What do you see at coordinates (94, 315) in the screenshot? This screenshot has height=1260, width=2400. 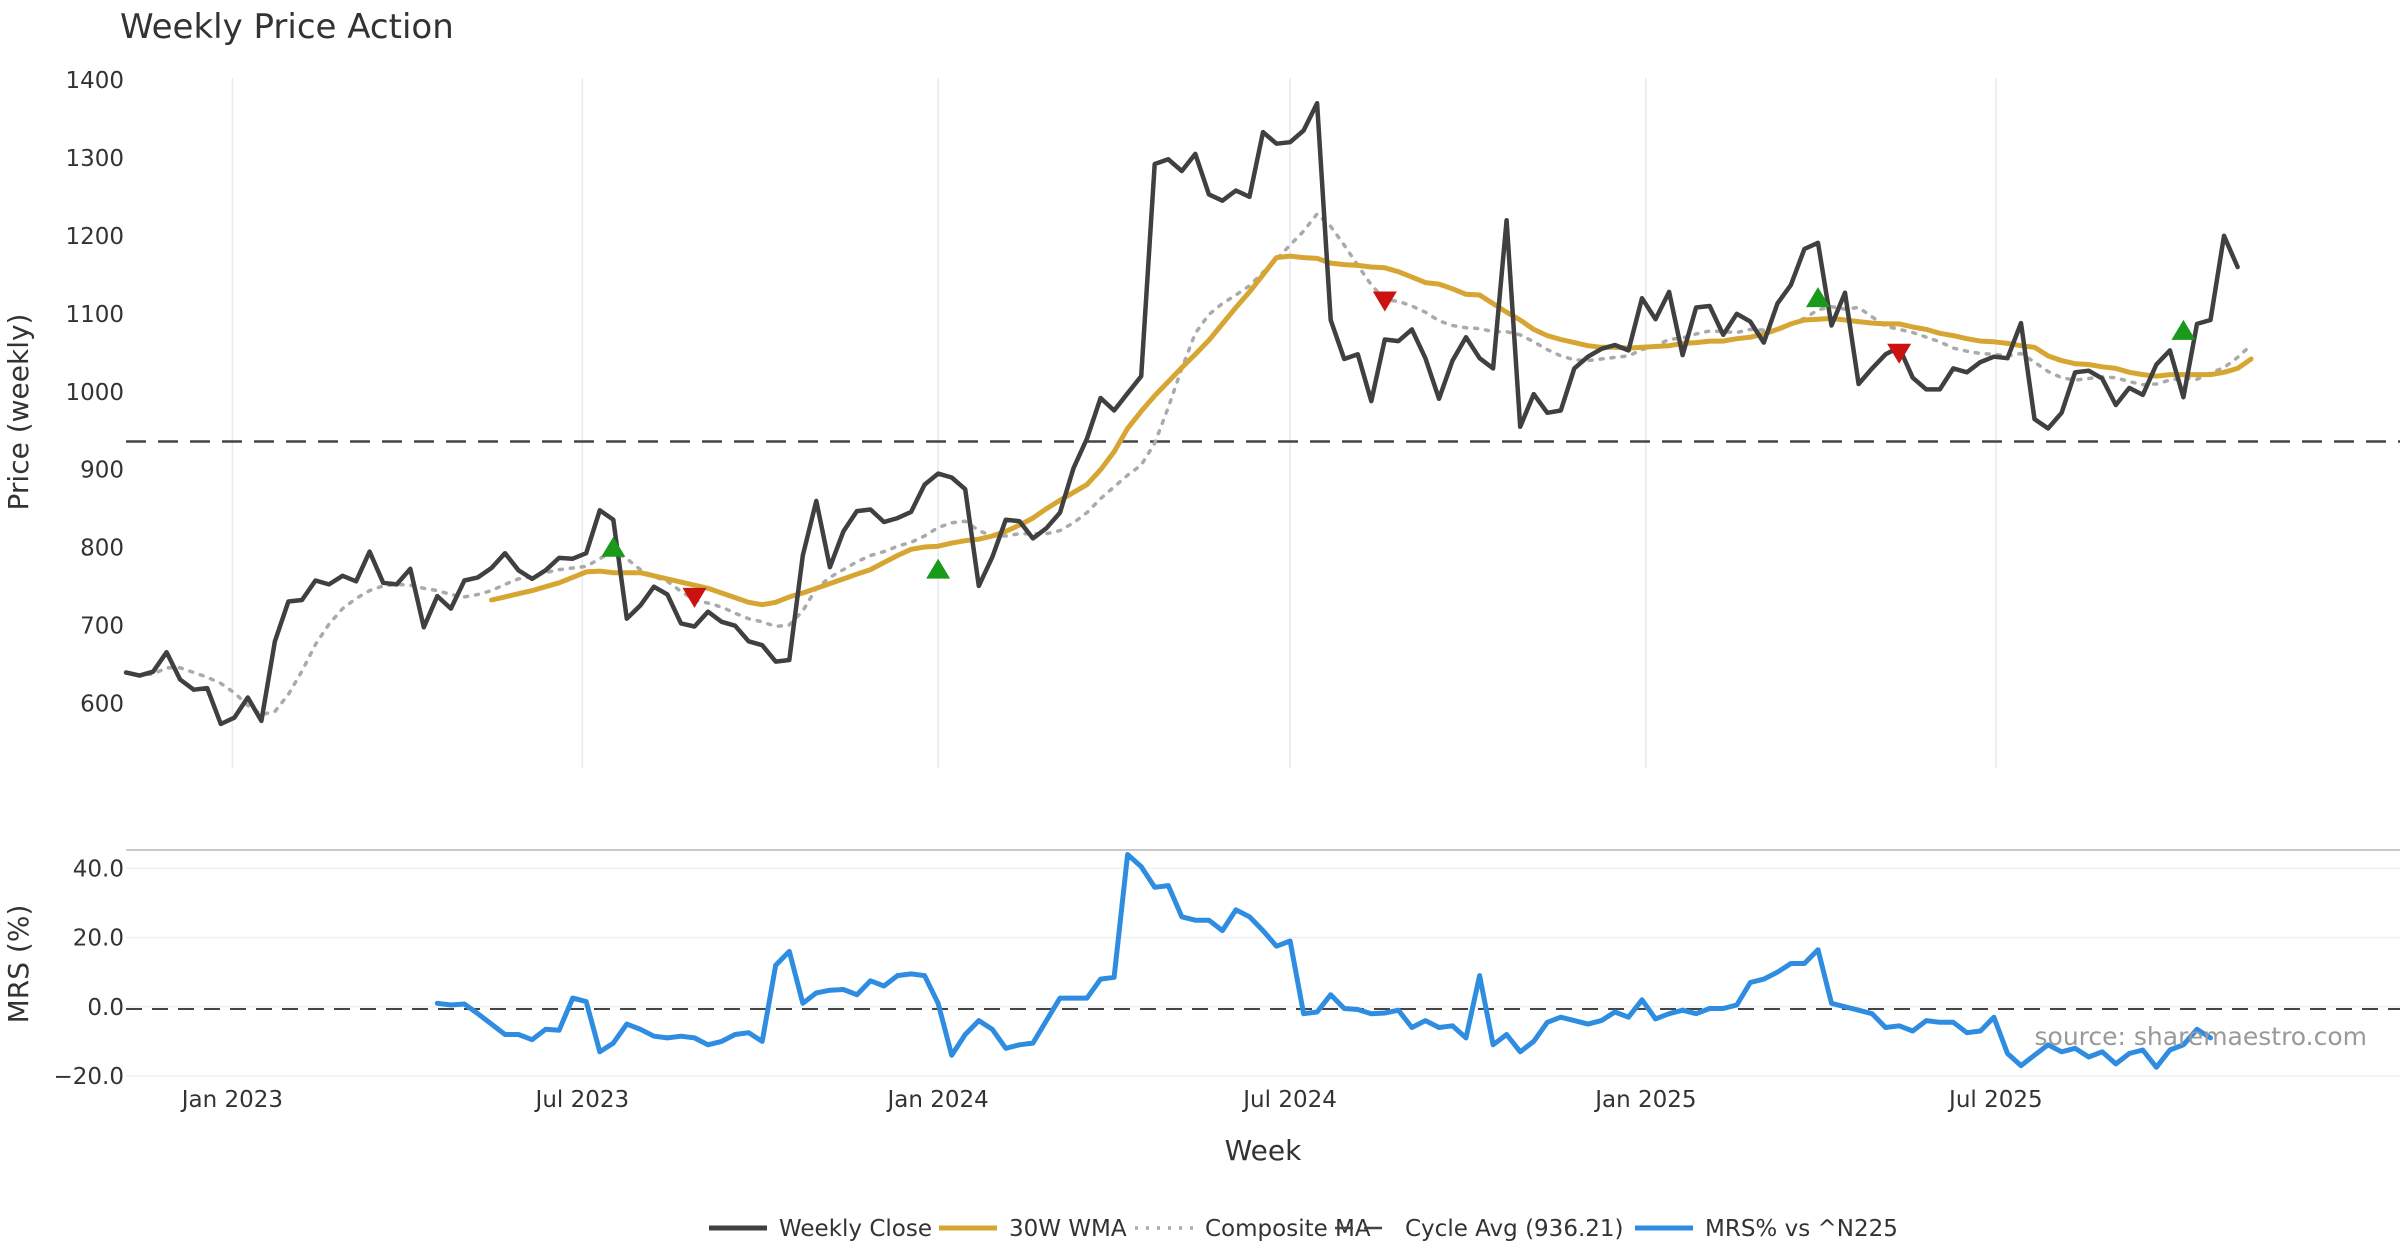 I see `price-y-tick-label: 1100` at bounding box center [94, 315].